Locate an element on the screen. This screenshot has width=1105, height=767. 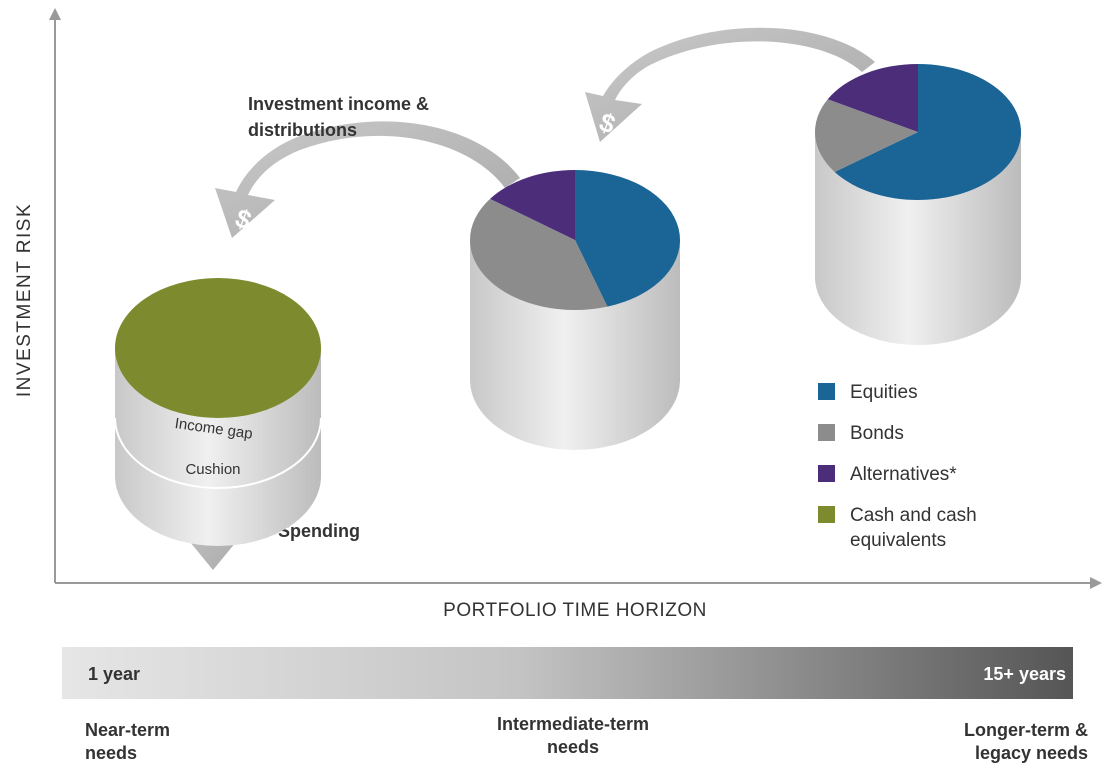
time-bar is located at coordinates (567, 673).